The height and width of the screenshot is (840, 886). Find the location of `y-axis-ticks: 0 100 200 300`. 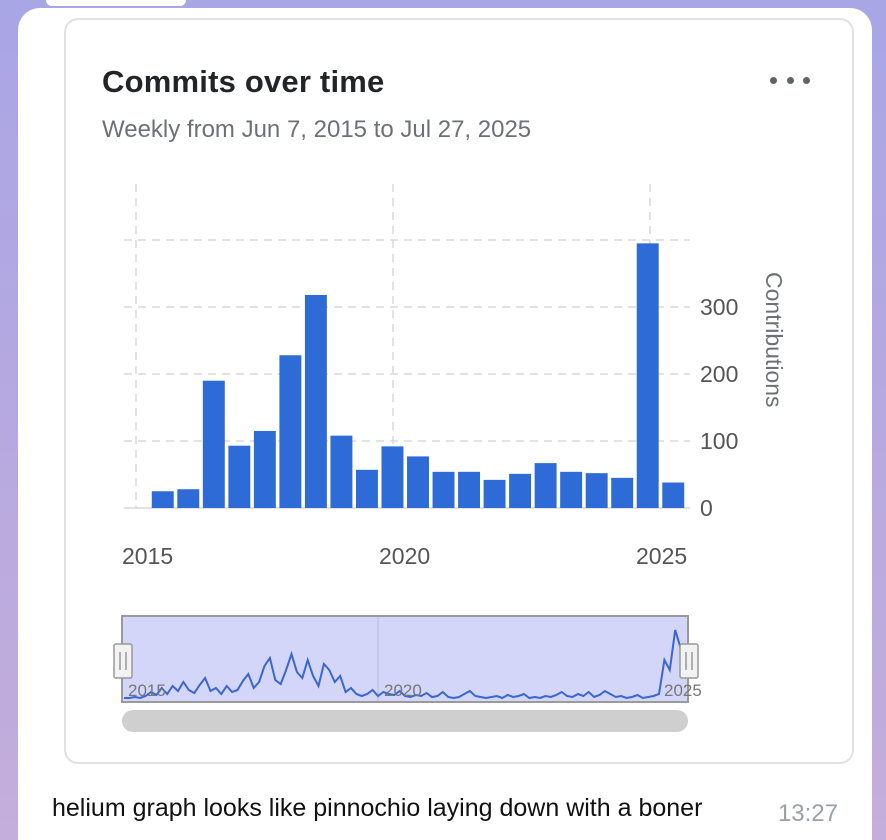

y-axis-ticks: 0 100 200 300 is located at coordinates (719, 407).